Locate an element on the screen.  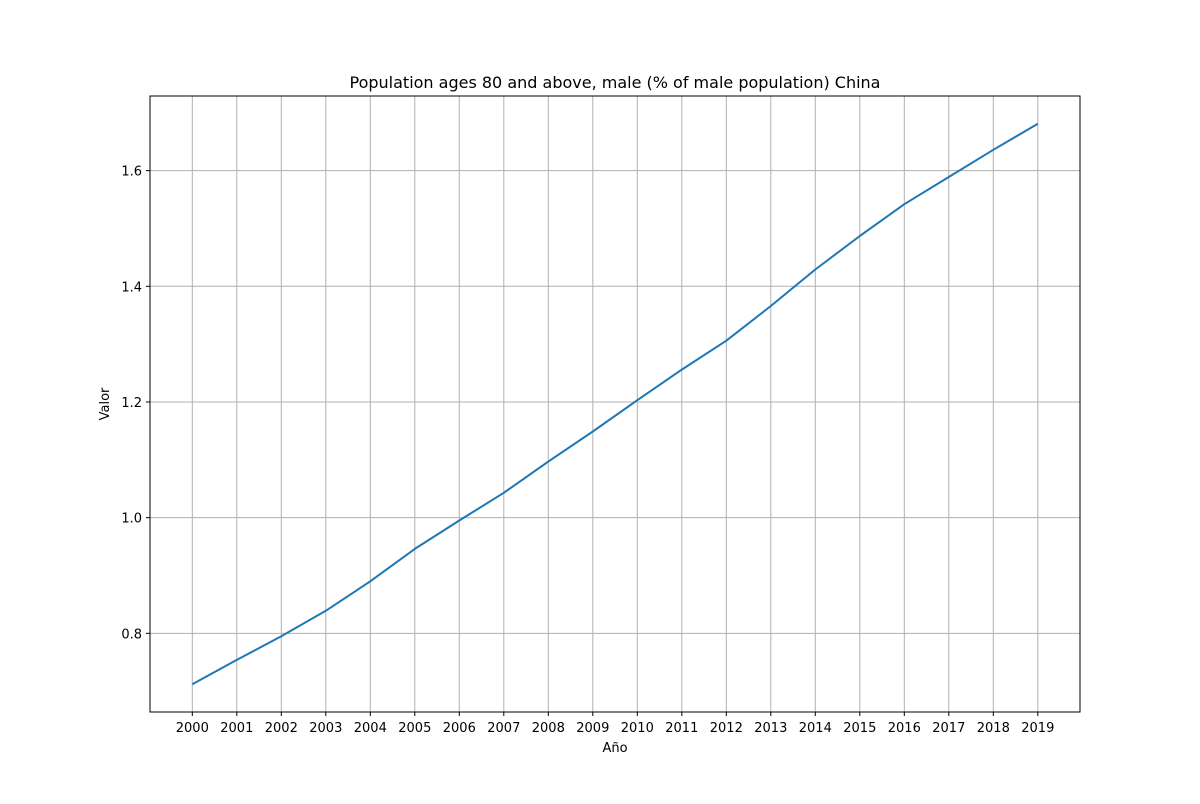
x-tick-label: 2009 is located at coordinates (592, 728).